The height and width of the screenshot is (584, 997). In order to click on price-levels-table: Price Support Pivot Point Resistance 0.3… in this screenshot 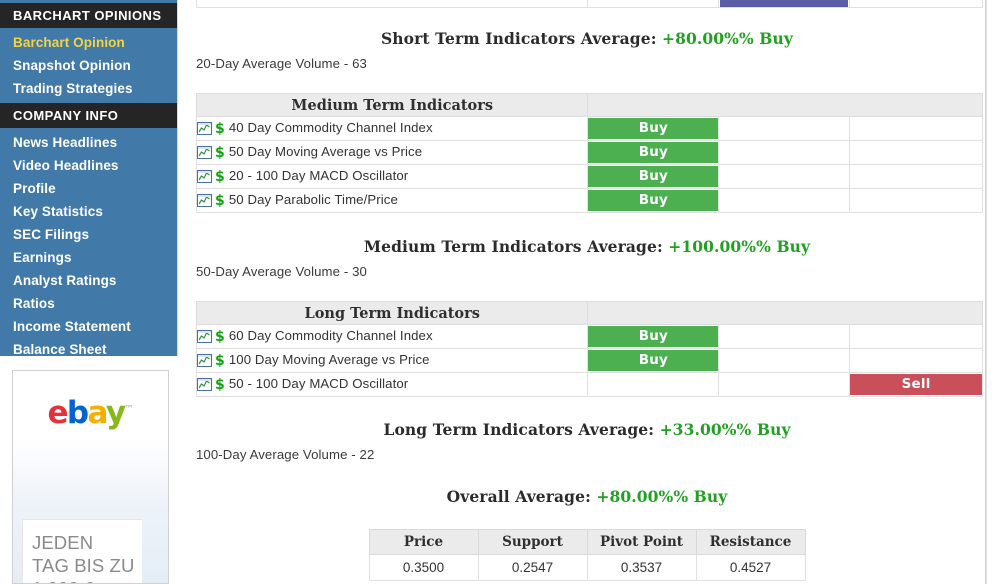, I will do `click(587, 555)`.